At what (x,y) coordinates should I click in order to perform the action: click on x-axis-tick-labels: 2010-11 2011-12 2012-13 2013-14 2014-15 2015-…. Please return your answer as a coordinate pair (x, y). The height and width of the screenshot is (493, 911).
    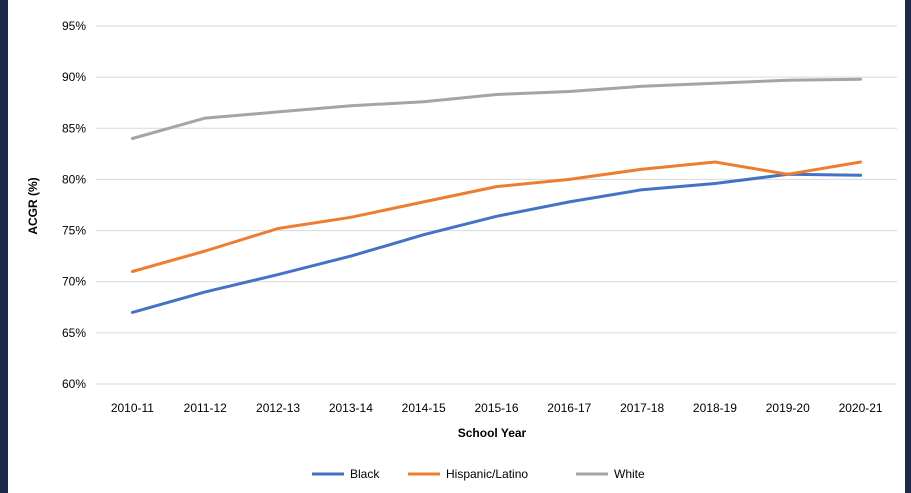
    Looking at the image, I should click on (497, 408).